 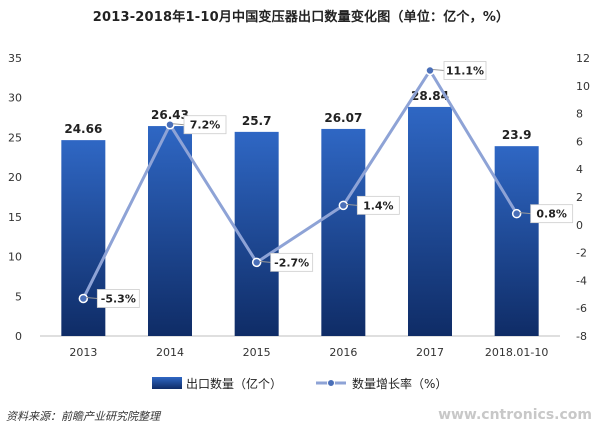 I want to click on x-axis-tick-label: 2017, so click(x=430, y=352).